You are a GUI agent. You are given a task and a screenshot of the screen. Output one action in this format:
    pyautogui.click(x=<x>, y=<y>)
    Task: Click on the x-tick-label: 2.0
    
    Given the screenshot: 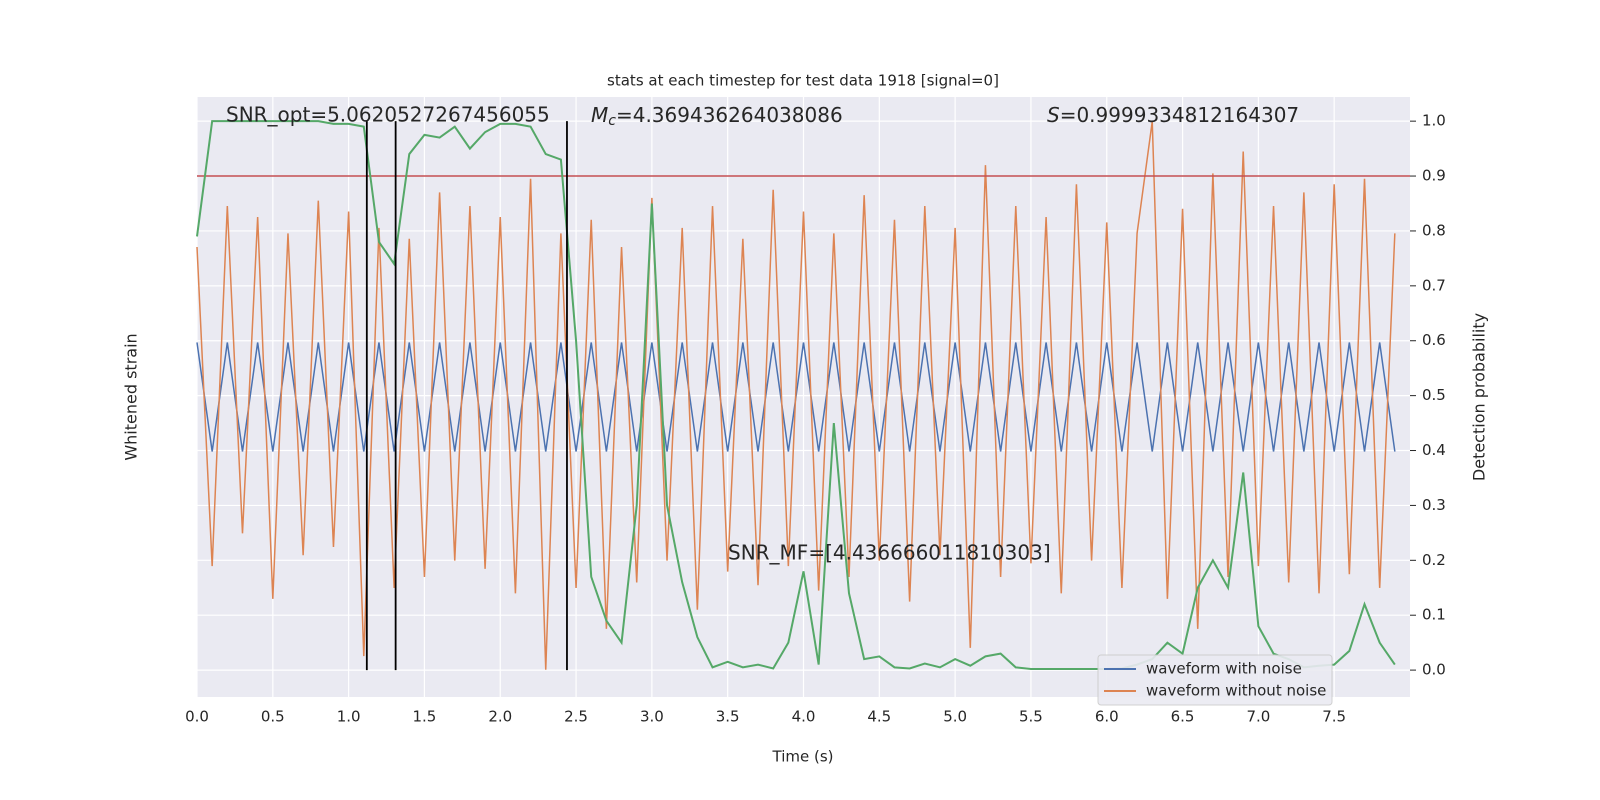 What is the action you would take?
    pyautogui.click(x=500, y=717)
    